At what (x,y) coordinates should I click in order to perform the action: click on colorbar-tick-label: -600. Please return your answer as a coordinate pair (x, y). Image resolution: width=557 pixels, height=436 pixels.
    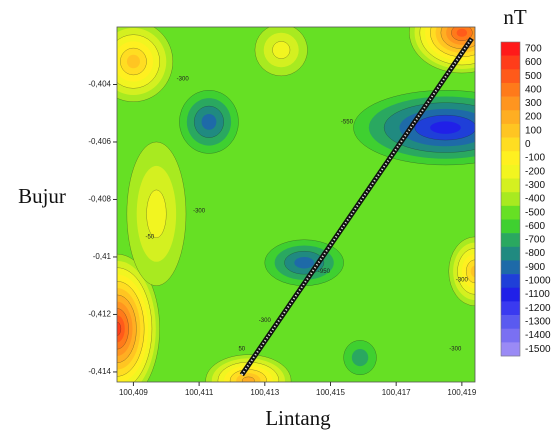
    Looking at the image, I should click on (535, 226).